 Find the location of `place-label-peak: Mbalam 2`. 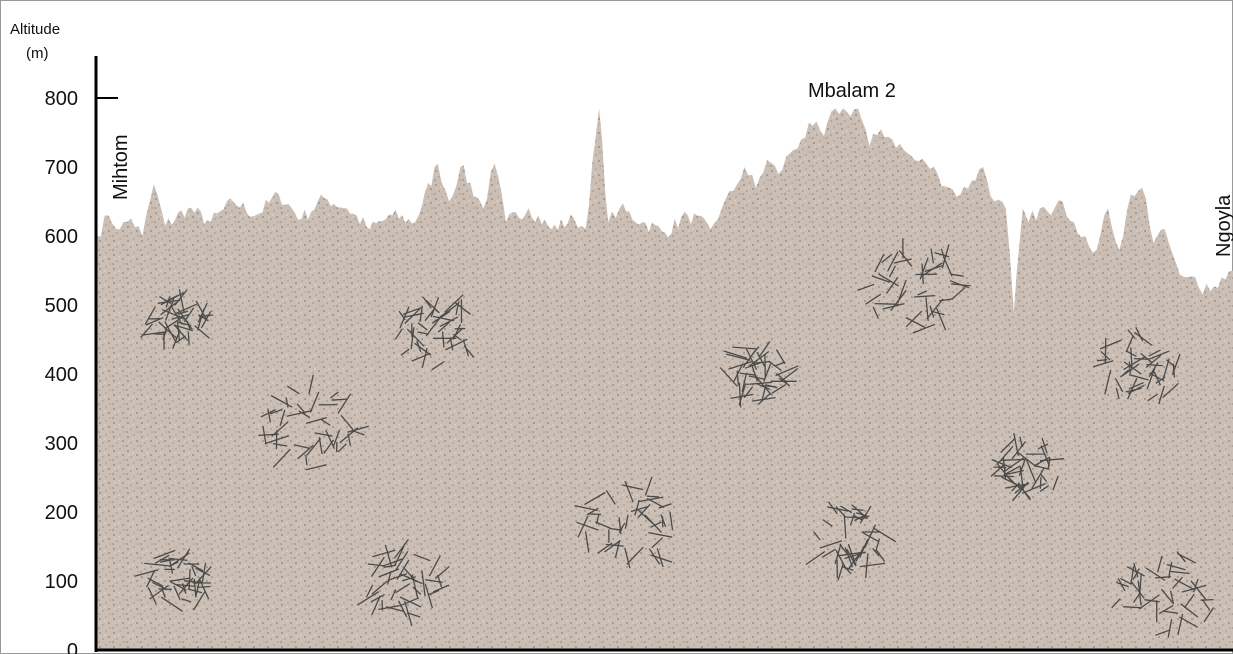

place-label-peak: Mbalam 2 is located at coordinates (852, 91).